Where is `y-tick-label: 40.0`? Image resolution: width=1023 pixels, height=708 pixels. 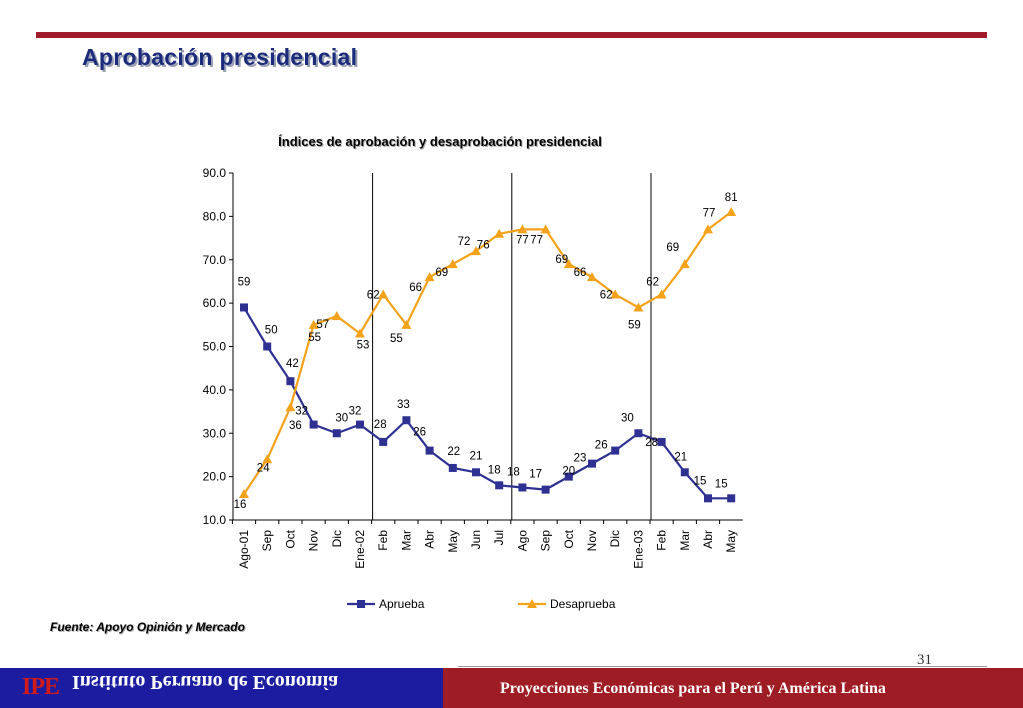 y-tick-label: 40.0 is located at coordinates (215, 390).